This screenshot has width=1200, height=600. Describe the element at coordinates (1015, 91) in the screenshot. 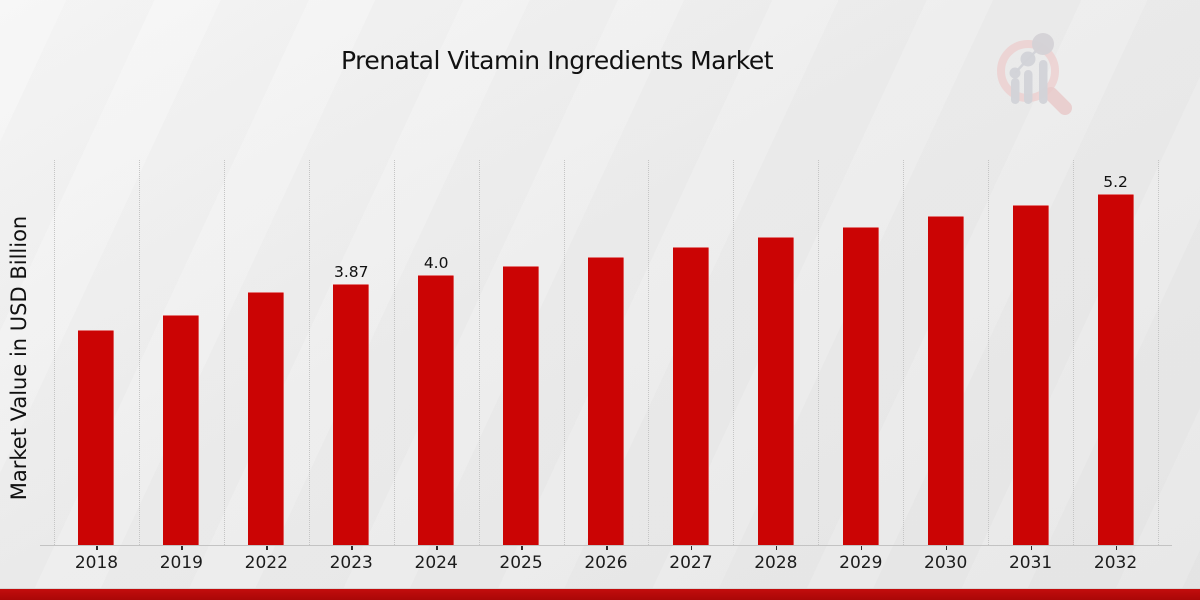

I see `logo-bar-small-icon` at that location.